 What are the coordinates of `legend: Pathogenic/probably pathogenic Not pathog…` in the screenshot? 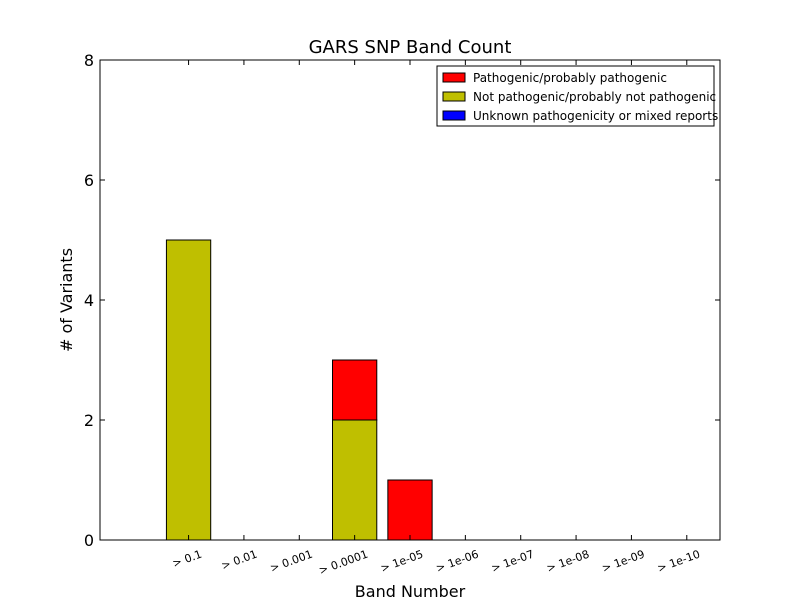 It's located at (577, 96).